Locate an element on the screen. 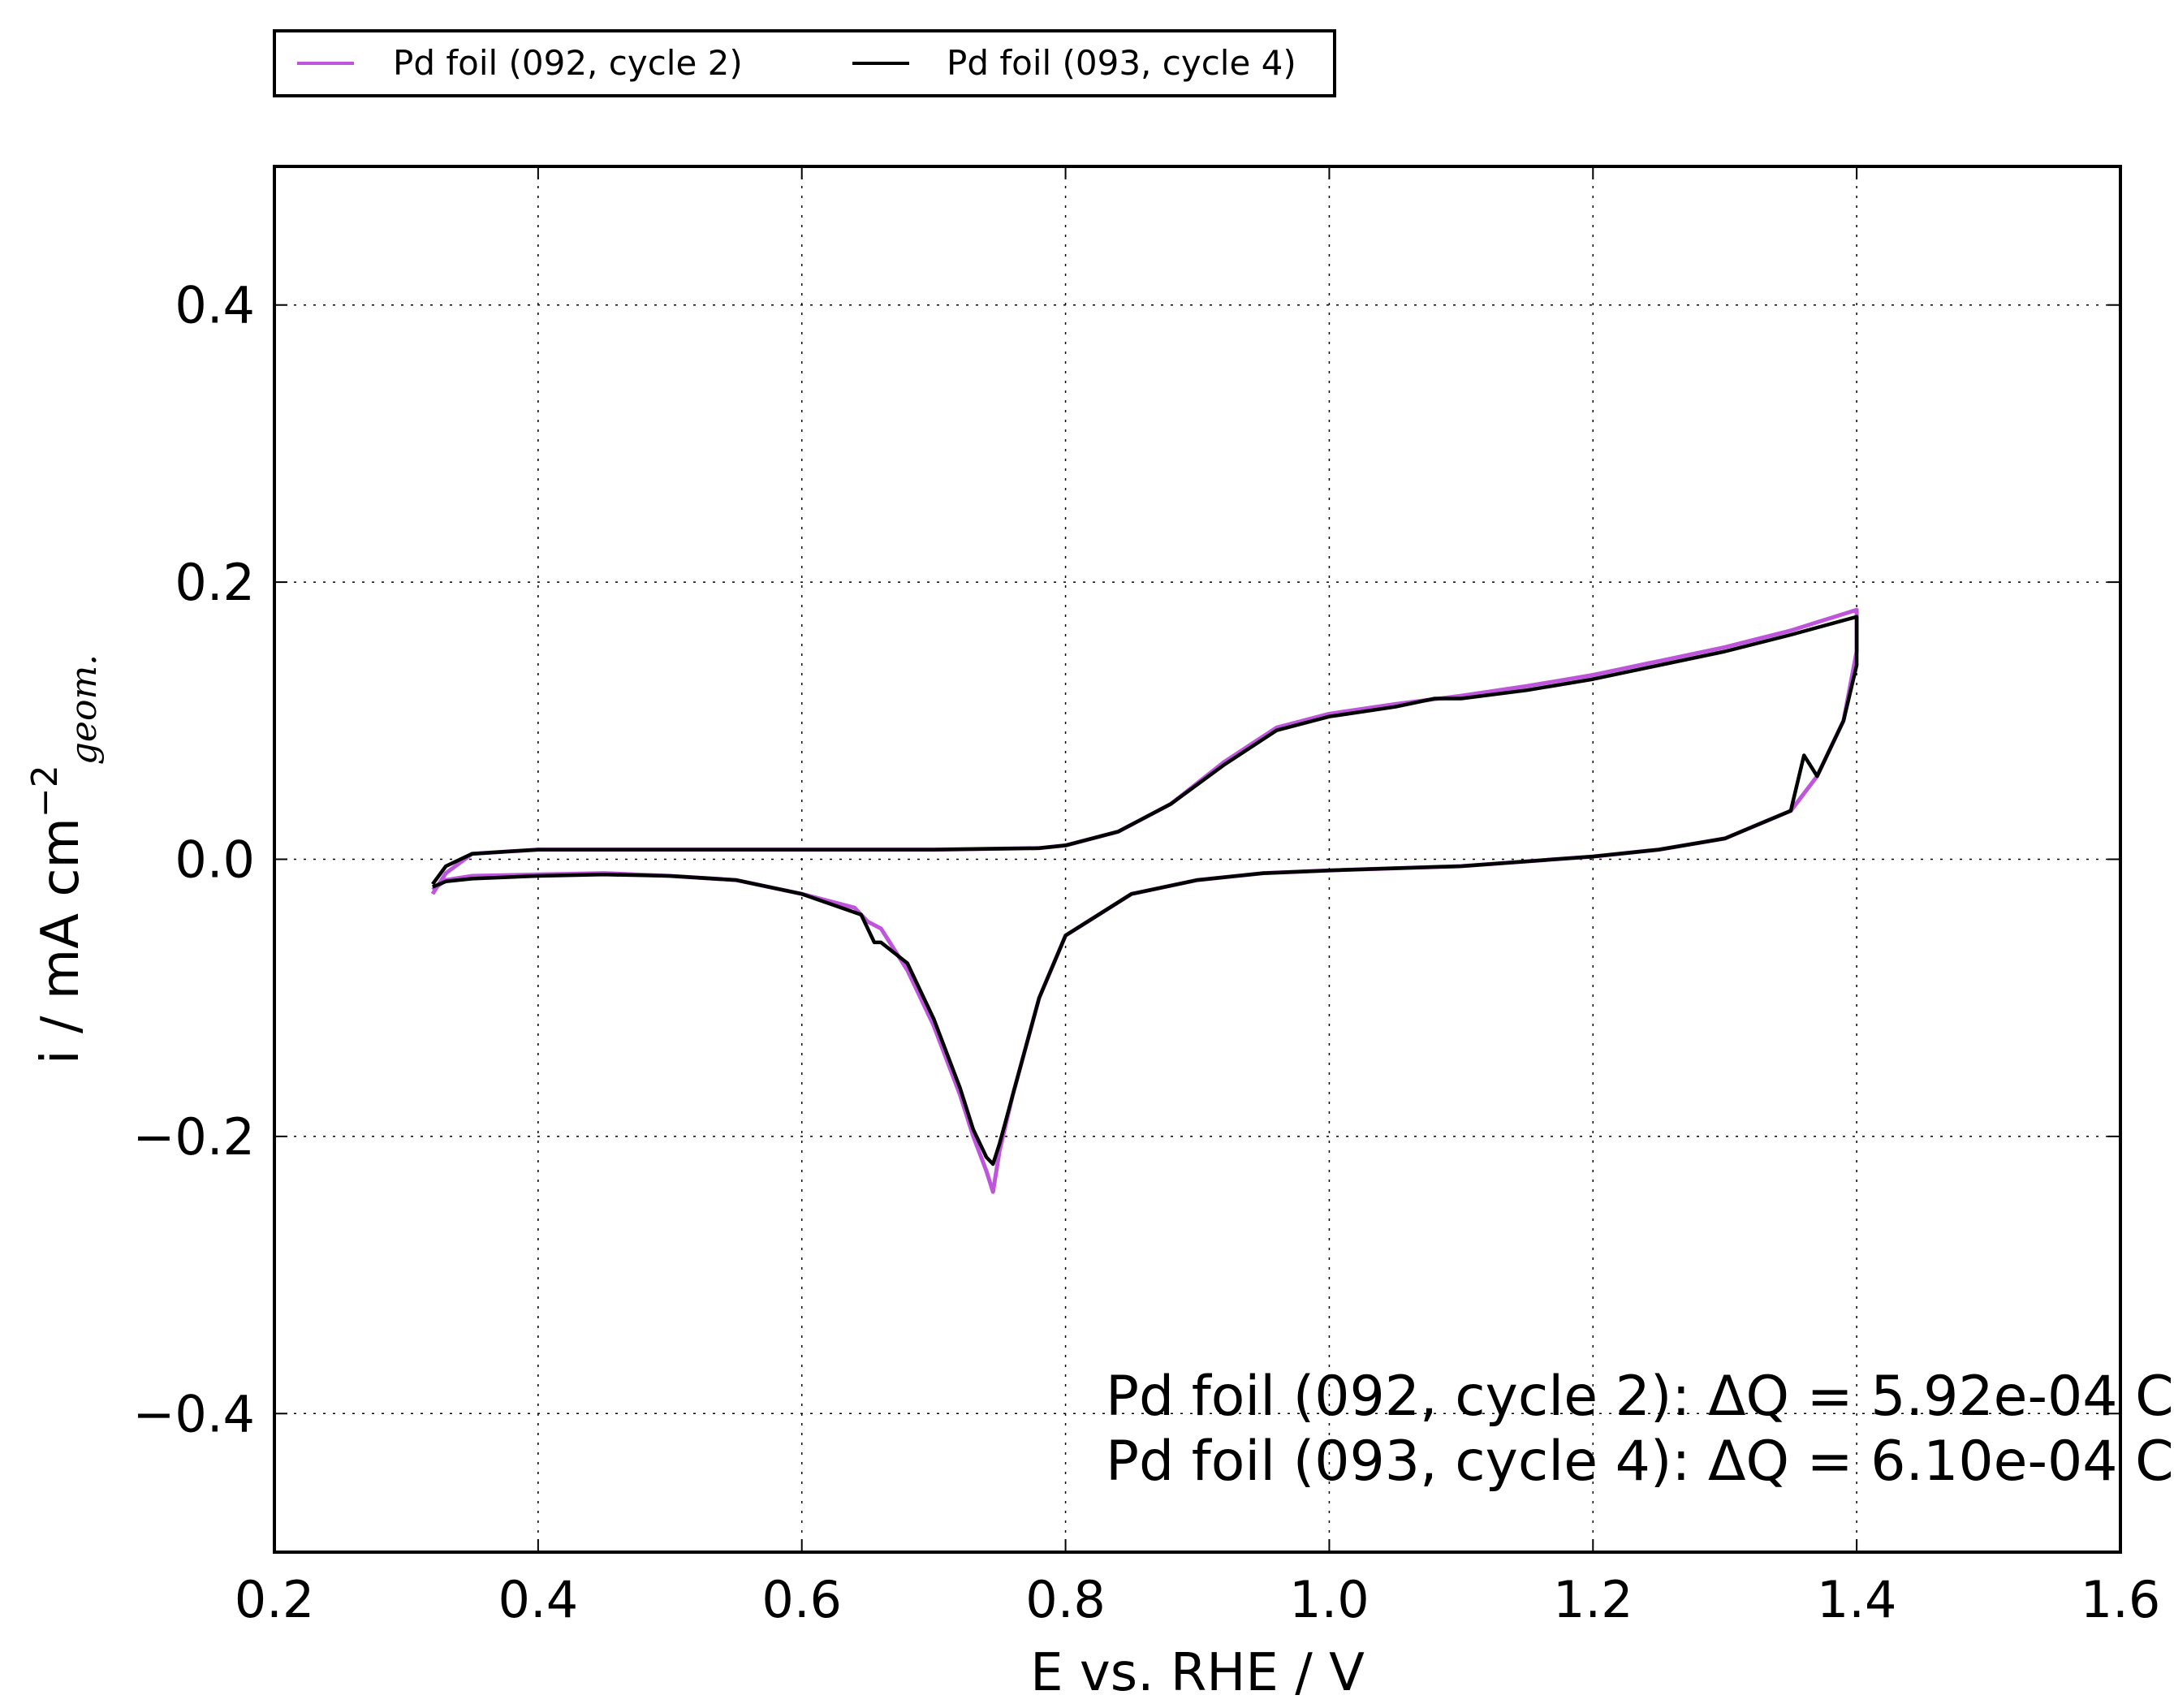 This screenshot has width=2174, height=1708. annotation-series-2-charge: Pd foil (093, cycle 4): ΔQ = 6.10e-04 C is located at coordinates (1640, 1462).